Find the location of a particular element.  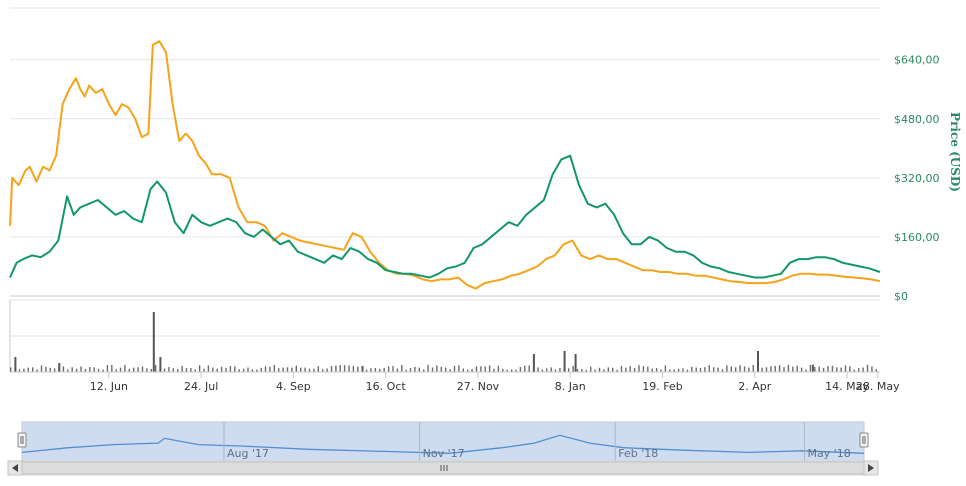

x-tick-label: 4. Sep is located at coordinates (293, 386).